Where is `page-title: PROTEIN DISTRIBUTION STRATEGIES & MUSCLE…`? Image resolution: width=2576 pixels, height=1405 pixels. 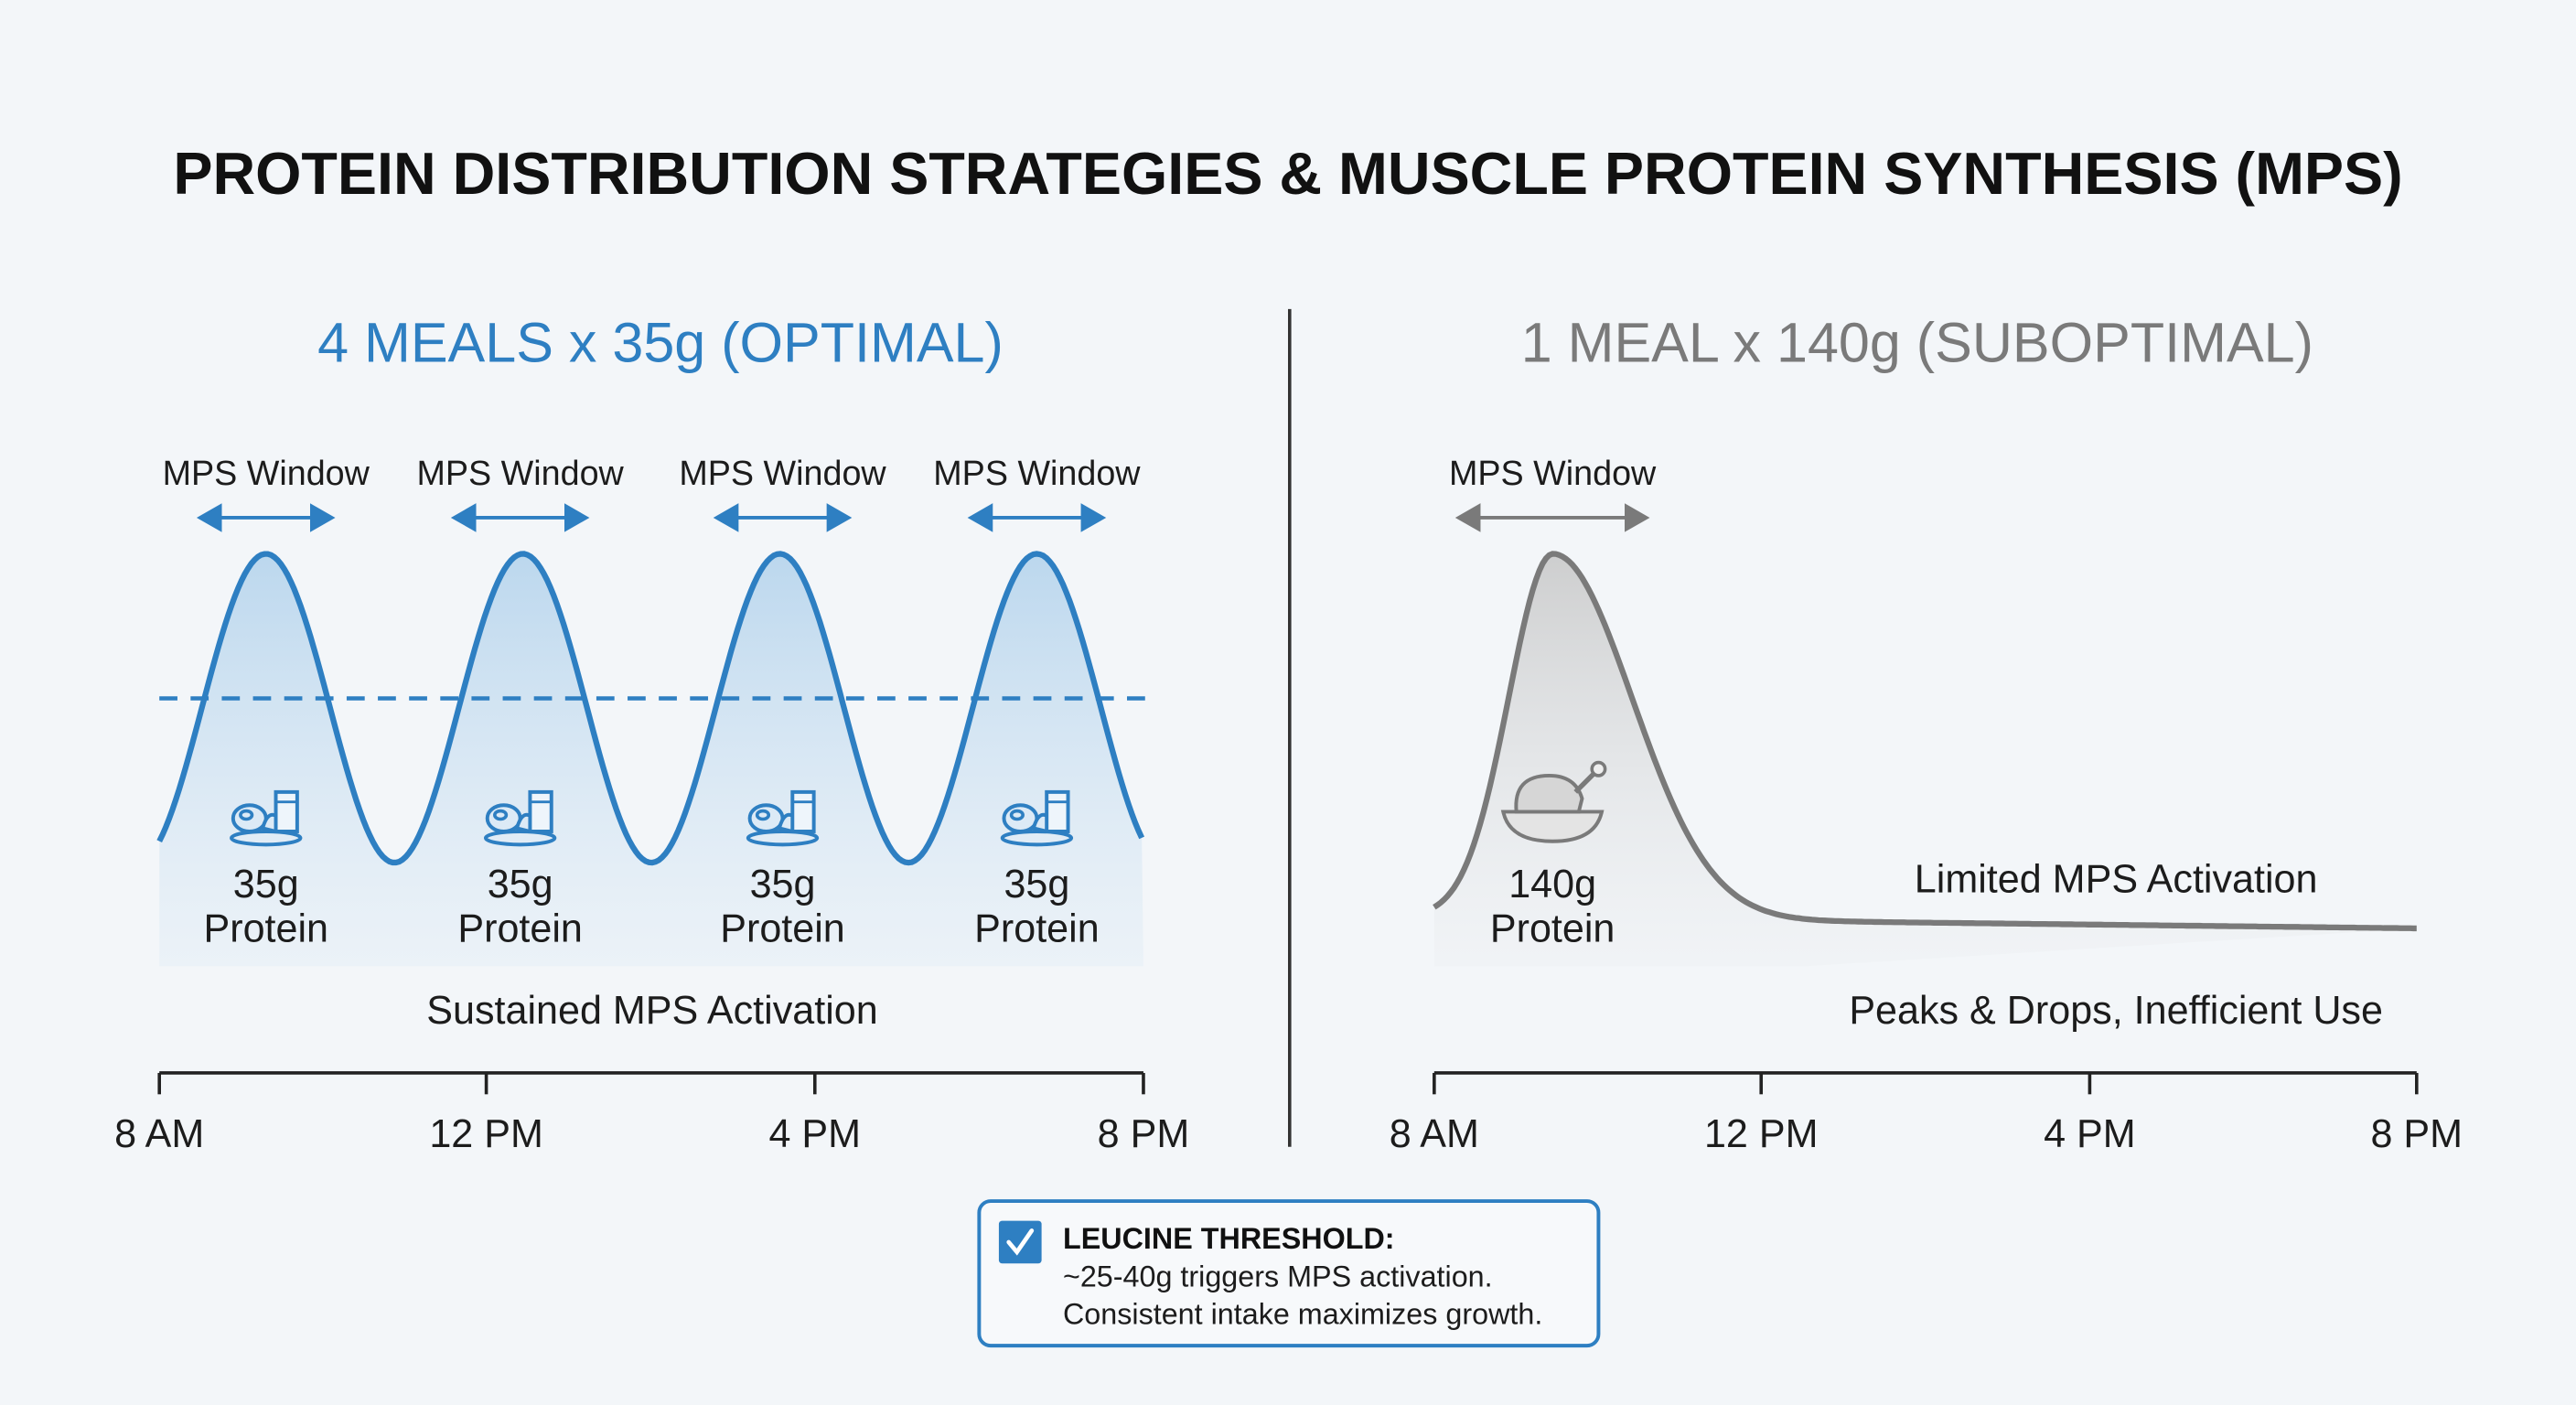 page-title: PROTEIN DISTRIBUTION STRATEGIES & MUSCLE… is located at coordinates (1288, 174).